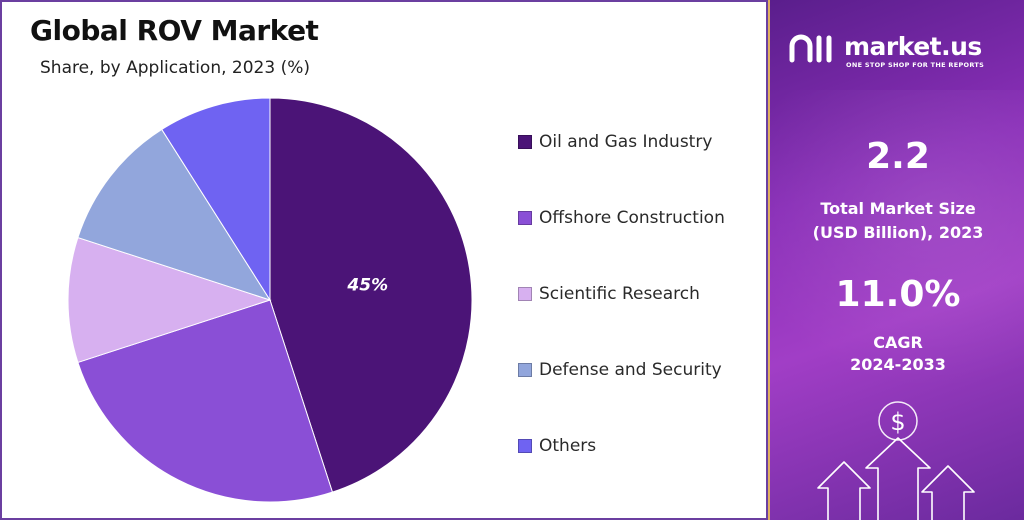 Image resolution: width=1024 pixels, height=520 pixels. I want to click on legend-item: Defense and Security, so click(643, 370).